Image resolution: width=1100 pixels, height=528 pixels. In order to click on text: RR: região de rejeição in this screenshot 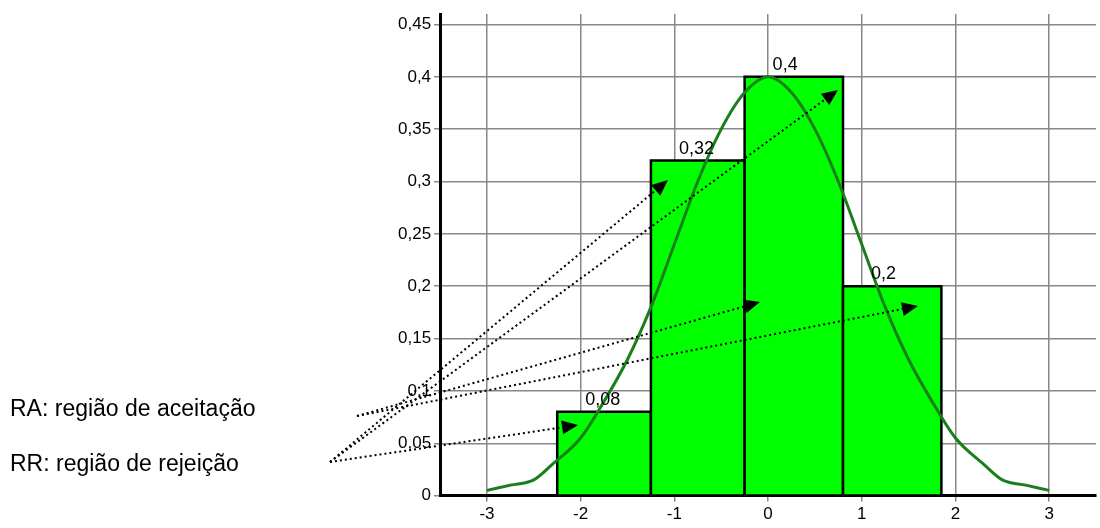, I will do `click(124, 463)`.